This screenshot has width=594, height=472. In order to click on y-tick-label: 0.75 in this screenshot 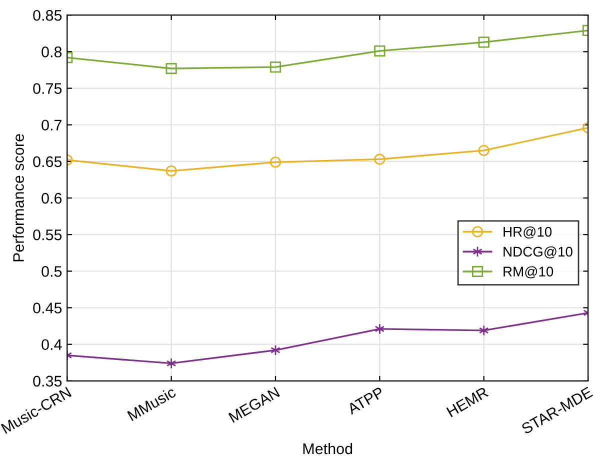, I will do `click(47, 88)`.